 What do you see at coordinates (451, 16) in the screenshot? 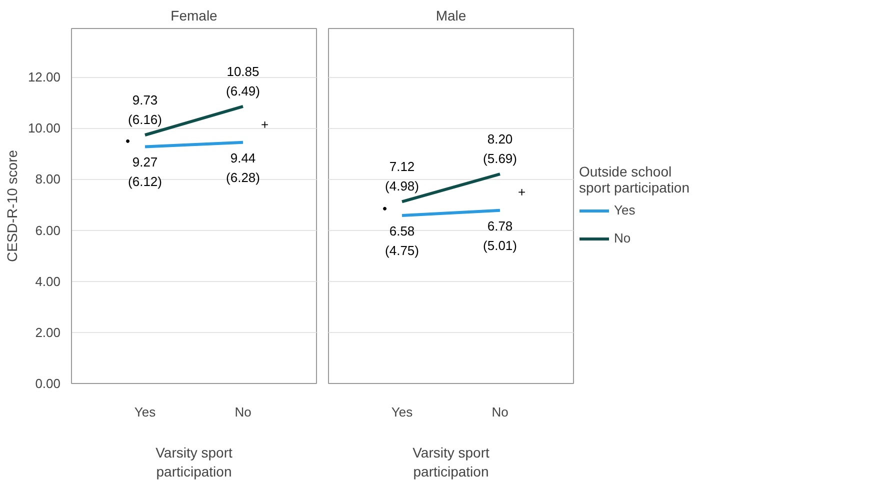
I see `chart-title: Male` at bounding box center [451, 16].